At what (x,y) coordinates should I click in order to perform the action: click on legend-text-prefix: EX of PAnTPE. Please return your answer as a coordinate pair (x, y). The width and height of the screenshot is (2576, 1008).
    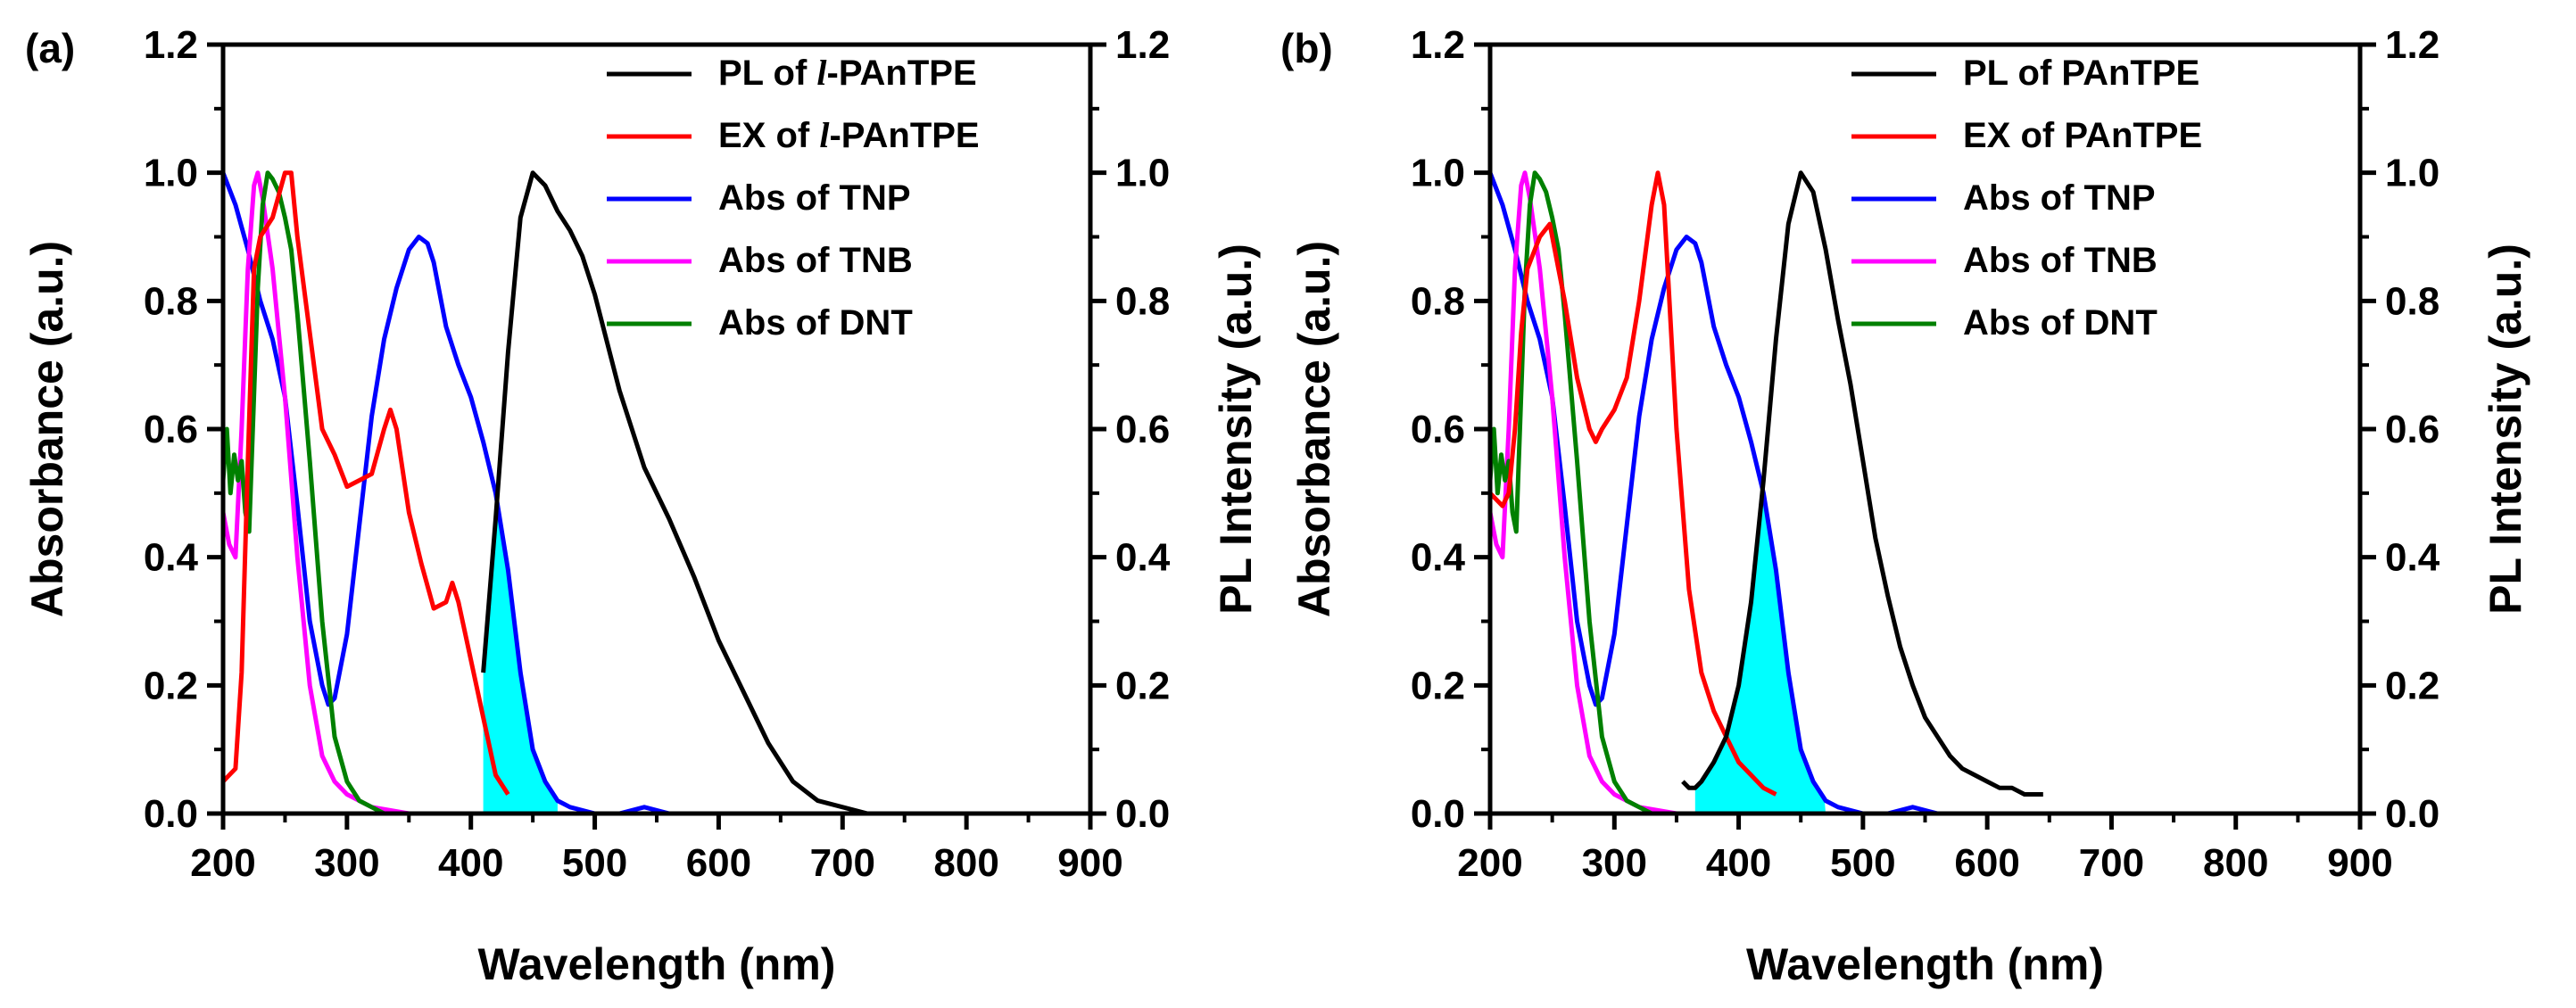
    Looking at the image, I should click on (2082, 135).